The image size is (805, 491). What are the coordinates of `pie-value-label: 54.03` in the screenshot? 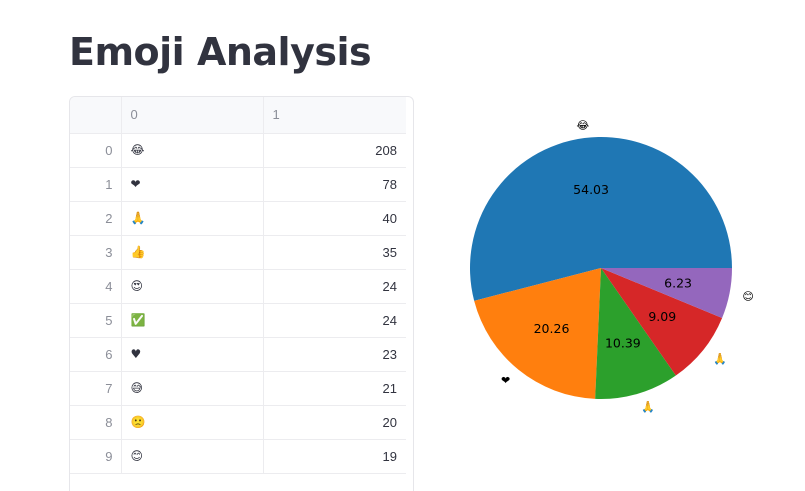 It's located at (591, 189).